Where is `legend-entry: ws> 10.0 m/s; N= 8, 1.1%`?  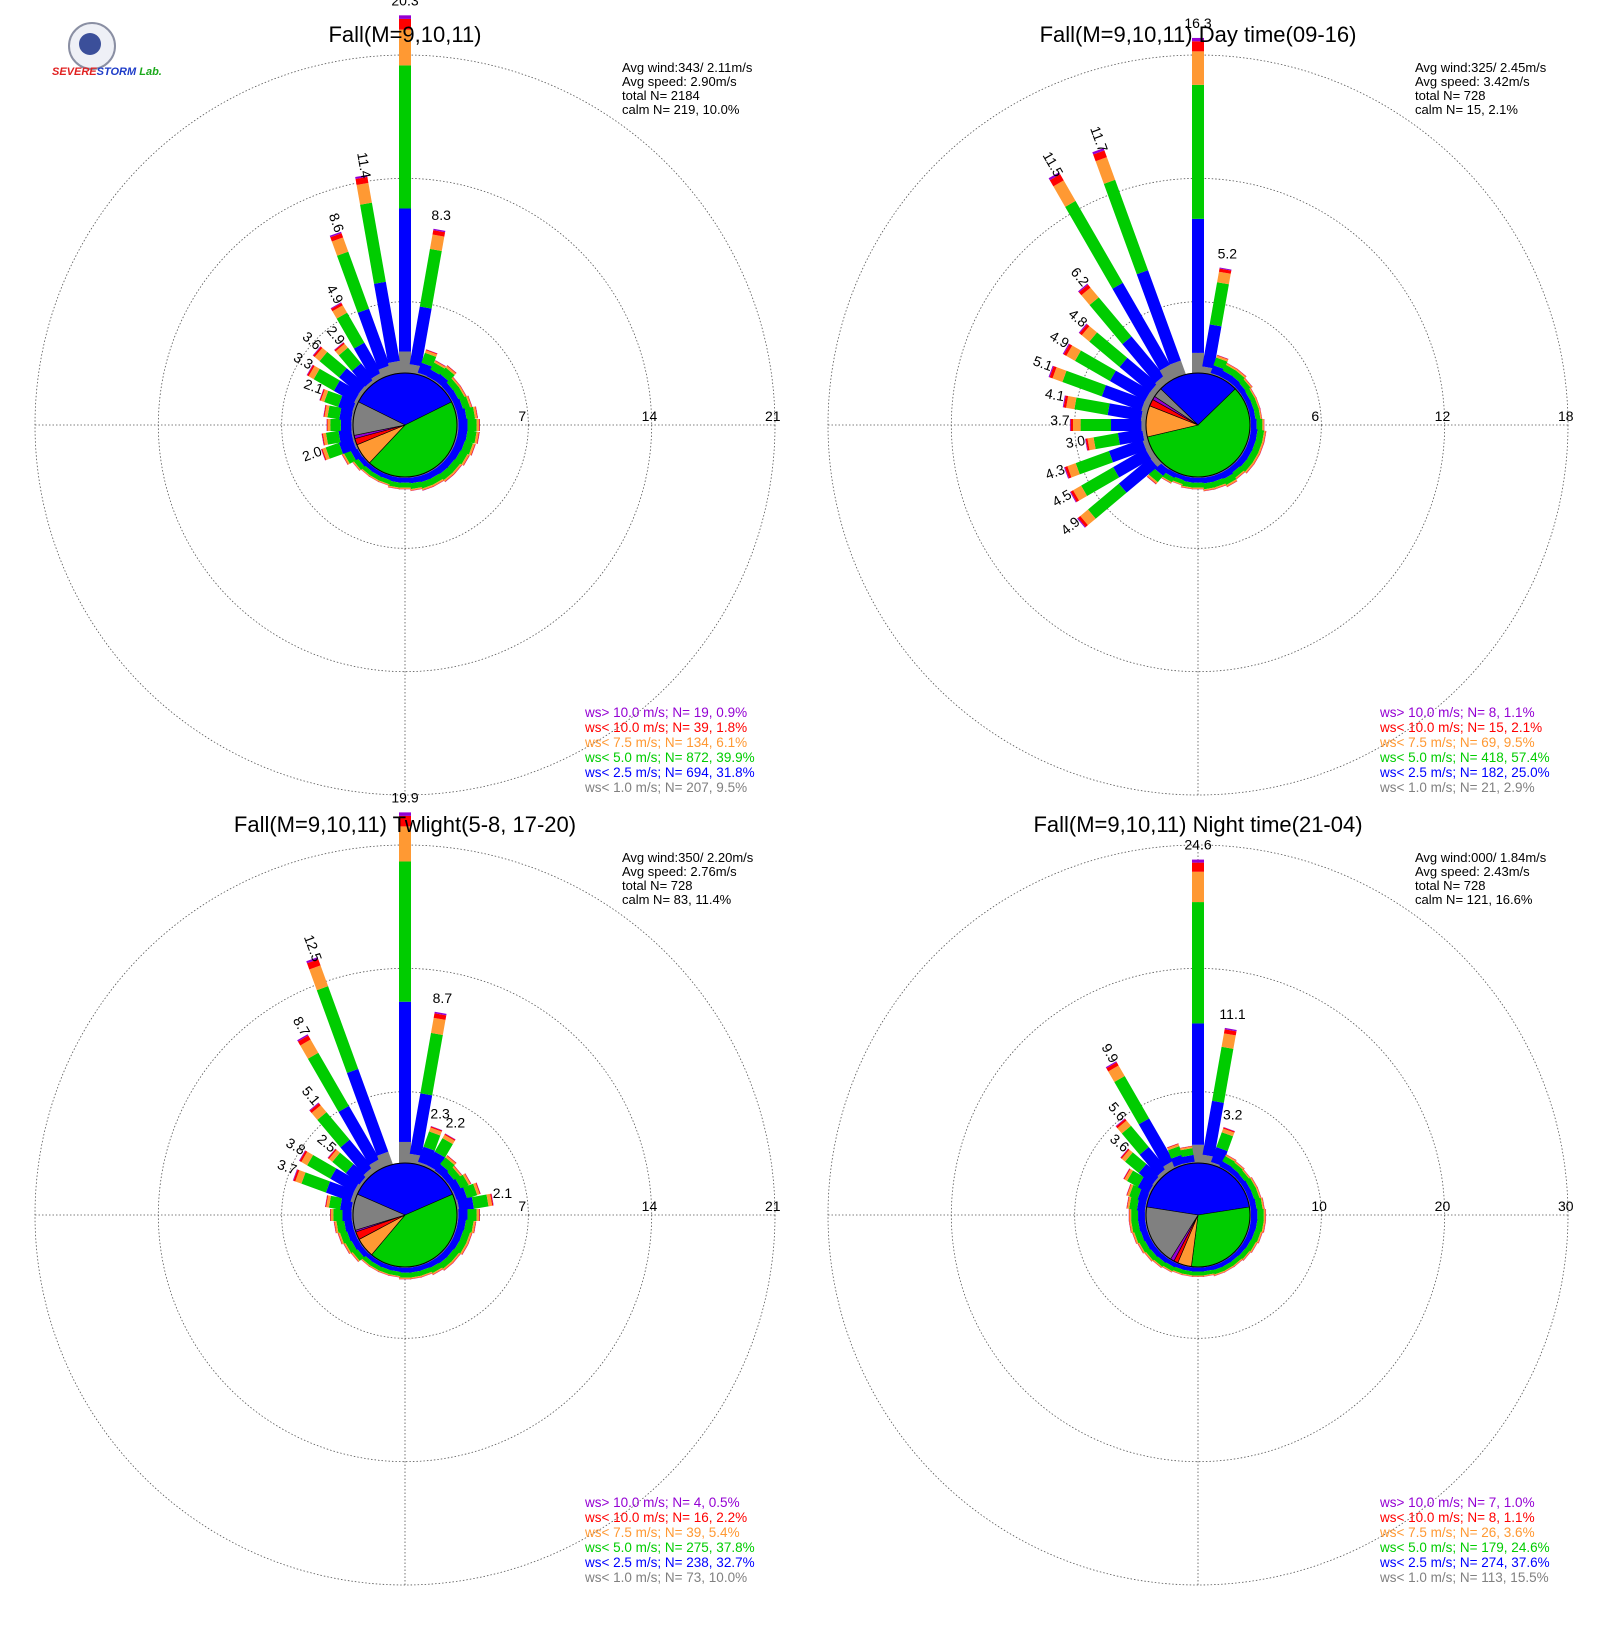 legend-entry: ws> 10.0 m/s; N= 8, 1.1% is located at coordinates (1457, 712).